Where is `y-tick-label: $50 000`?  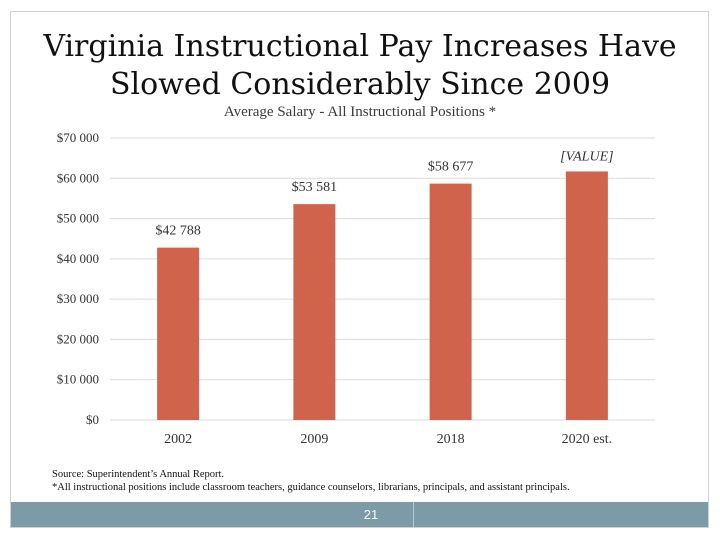
y-tick-label: $50 000 is located at coordinates (78, 218).